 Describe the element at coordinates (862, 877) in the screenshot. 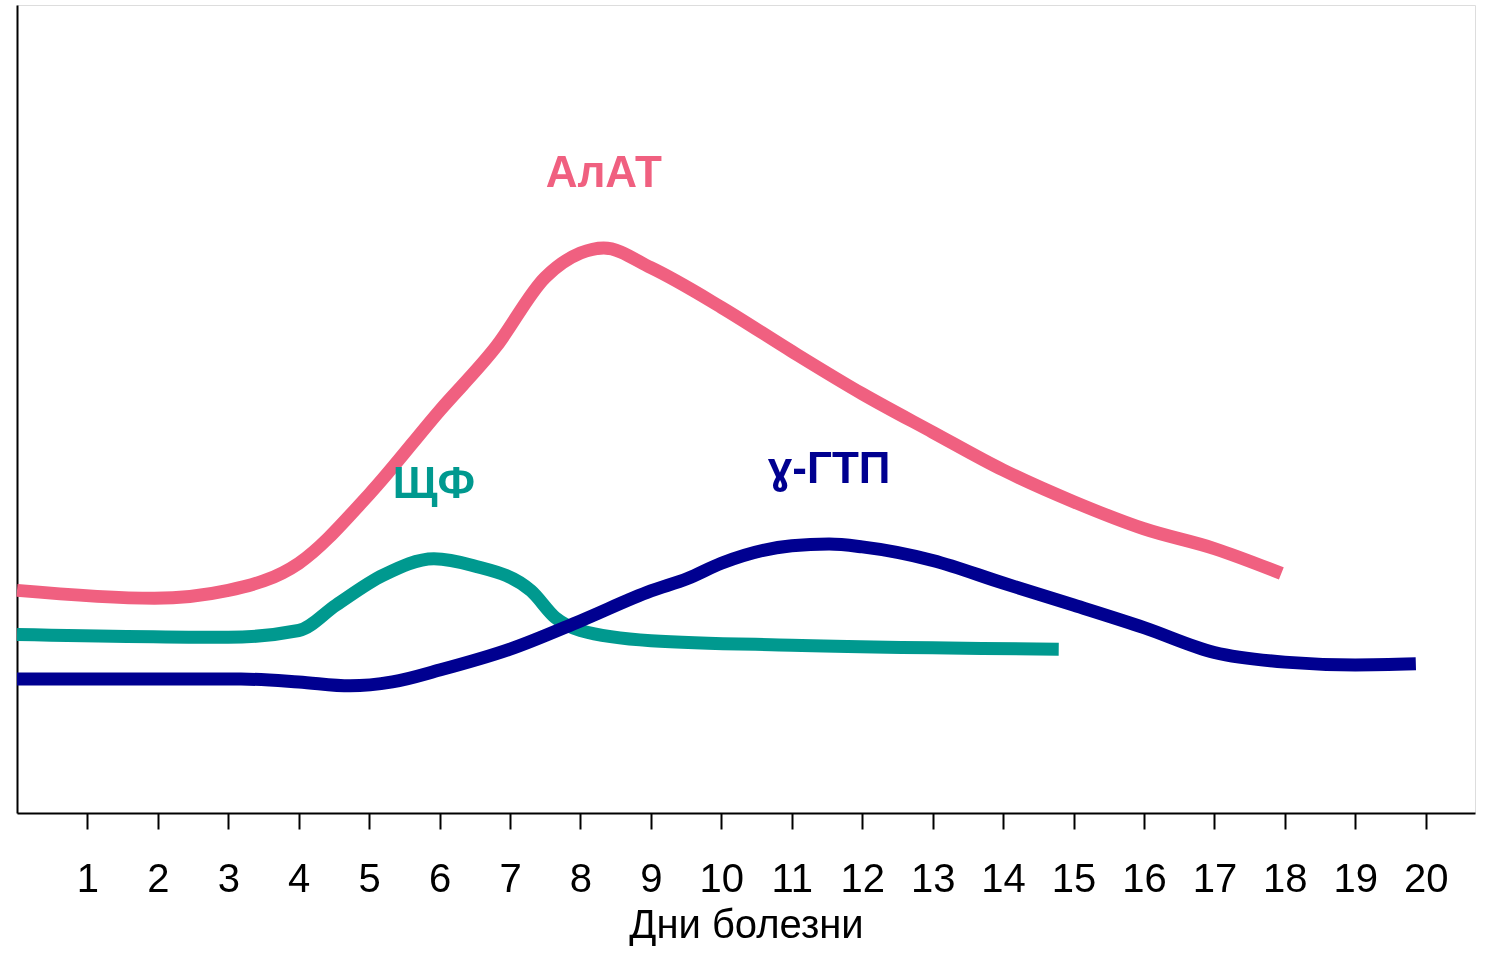

I see `x-tick-label: 12` at that location.